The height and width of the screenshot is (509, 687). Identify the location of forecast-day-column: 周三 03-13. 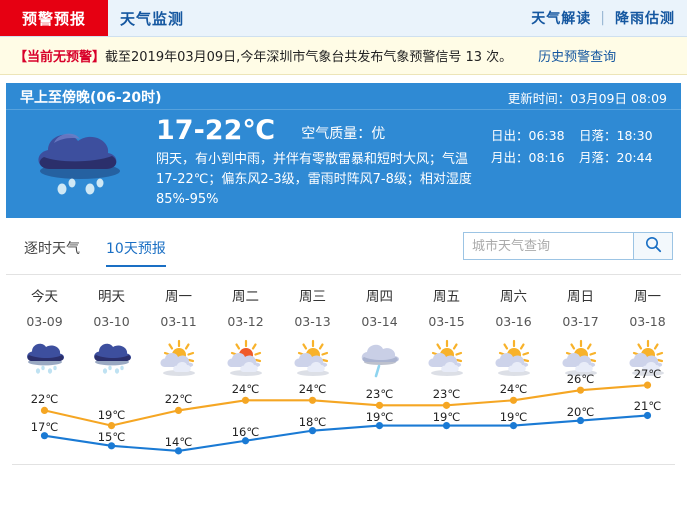
(312, 329).